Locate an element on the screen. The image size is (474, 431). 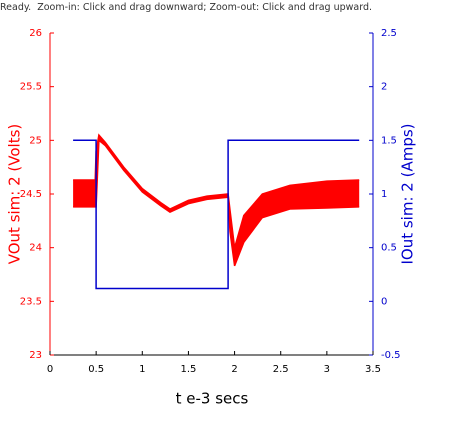
y2-tick-label: -0.5 is located at coordinates (391, 355).